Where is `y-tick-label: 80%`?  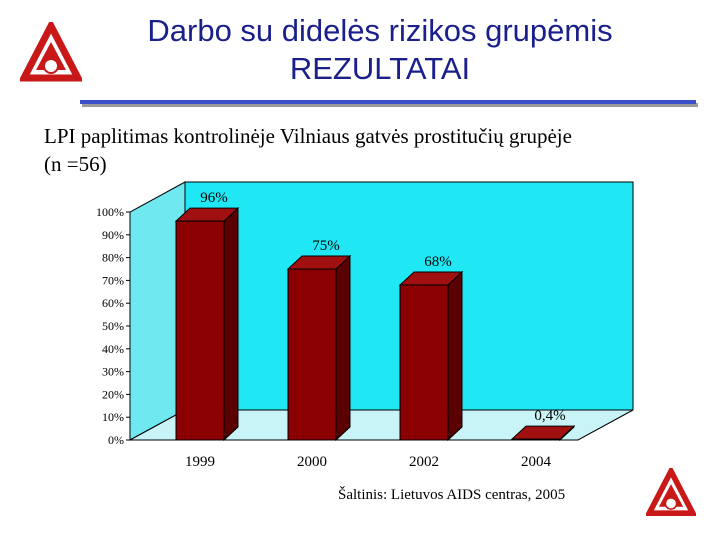
y-tick-label: 80% is located at coordinates (113, 258).